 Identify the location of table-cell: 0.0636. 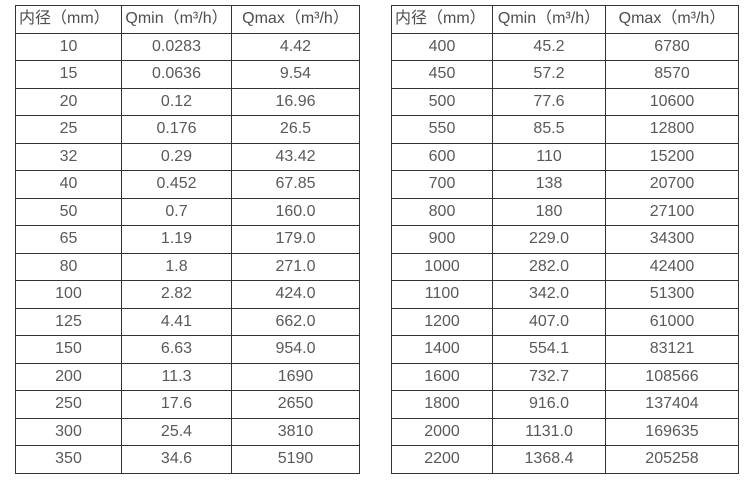
(176, 74).